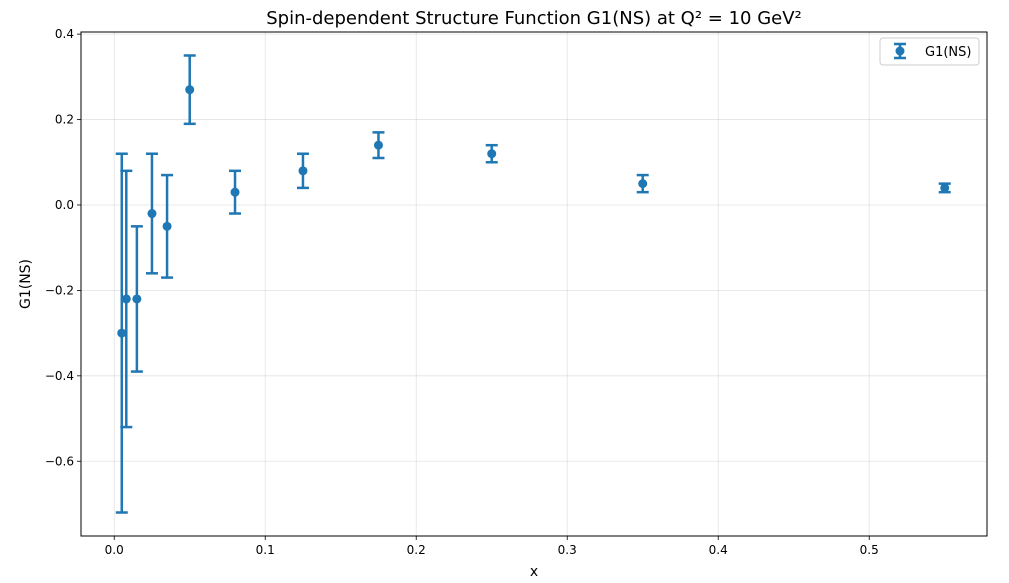 This screenshot has width=1009, height=583. Describe the element at coordinates (948, 52) in the screenshot. I see `legend-label: G1(NS)` at that location.